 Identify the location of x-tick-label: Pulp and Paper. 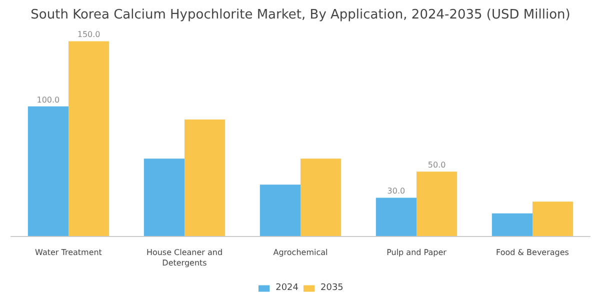
(417, 252).